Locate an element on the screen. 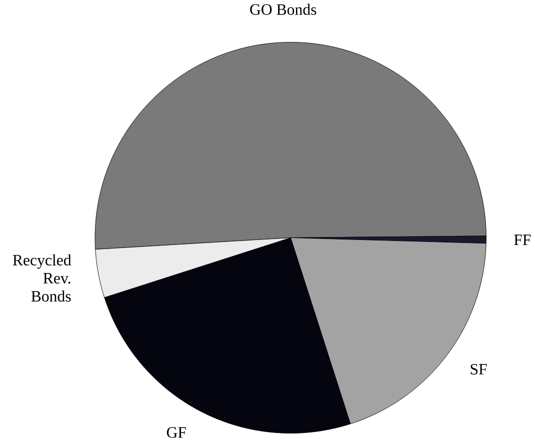 The height and width of the screenshot is (442, 535). slice-label: GF is located at coordinates (176, 432).